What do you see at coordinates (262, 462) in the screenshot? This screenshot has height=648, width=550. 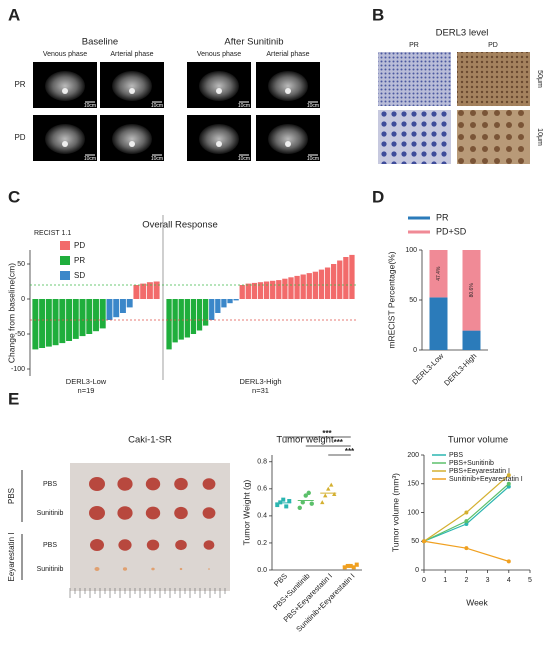 I see `y-tick-label: 0.8` at bounding box center [262, 462].